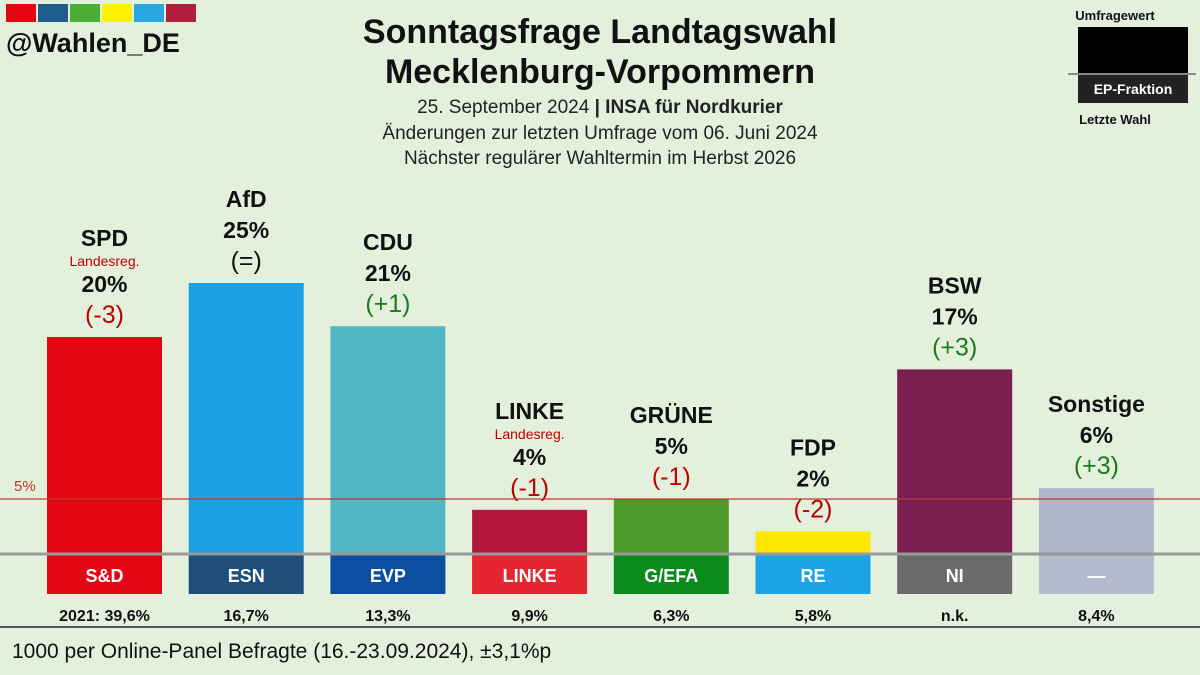  What do you see at coordinates (93, 43) in the screenshot?
I see `account-handle: @Wahlen_DE` at bounding box center [93, 43].